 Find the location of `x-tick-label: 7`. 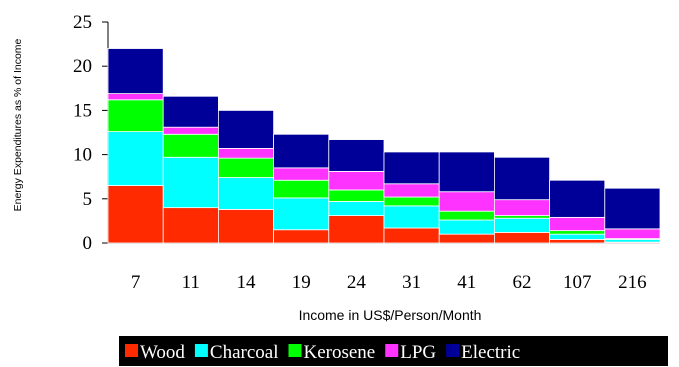

x-tick-label: 7 is located at coordinates (136, 282).